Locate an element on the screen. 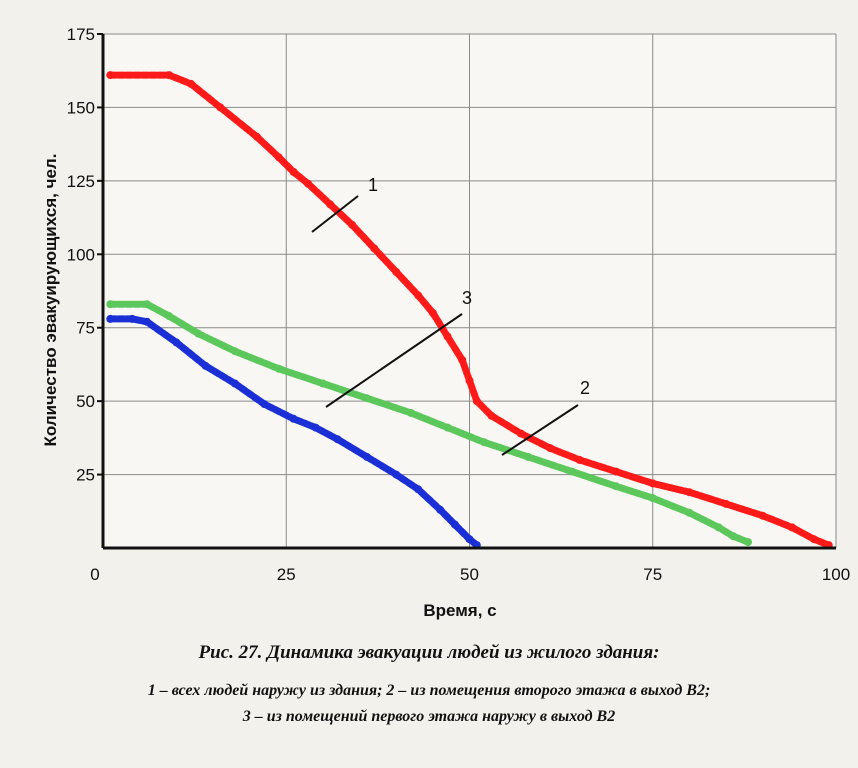  x-tick-label: 50 is located at coordinates (469, 574).